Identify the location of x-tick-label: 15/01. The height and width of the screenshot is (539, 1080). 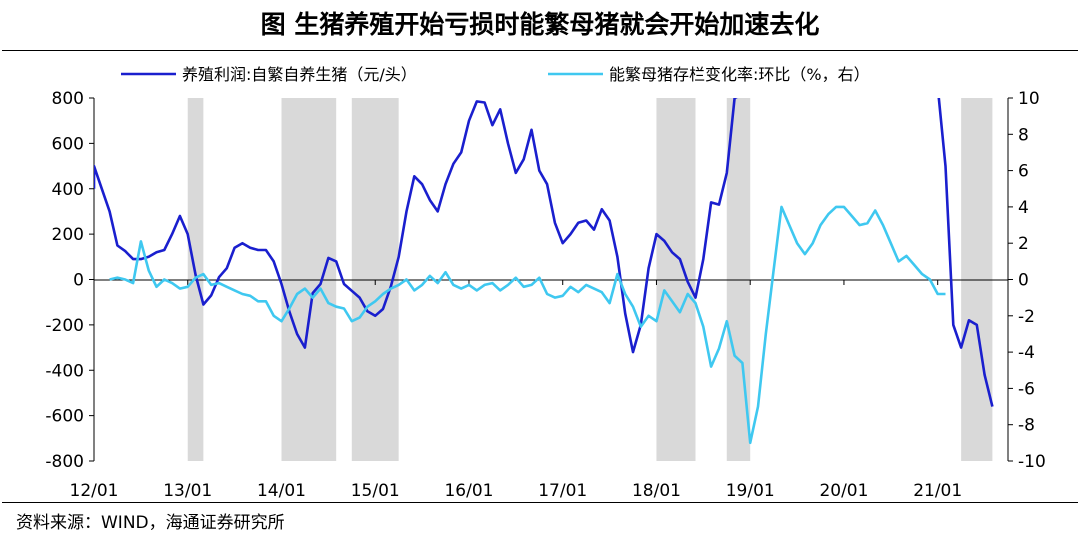
(375, 491).